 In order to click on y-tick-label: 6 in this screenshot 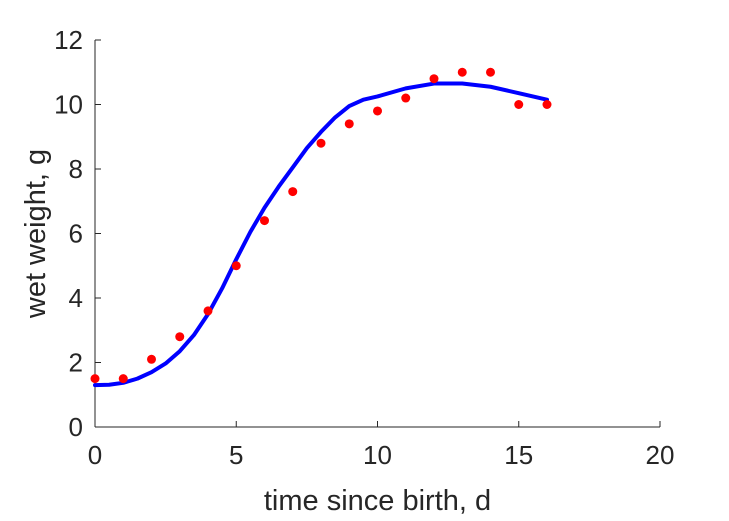, I will do `click(76, 234)`.